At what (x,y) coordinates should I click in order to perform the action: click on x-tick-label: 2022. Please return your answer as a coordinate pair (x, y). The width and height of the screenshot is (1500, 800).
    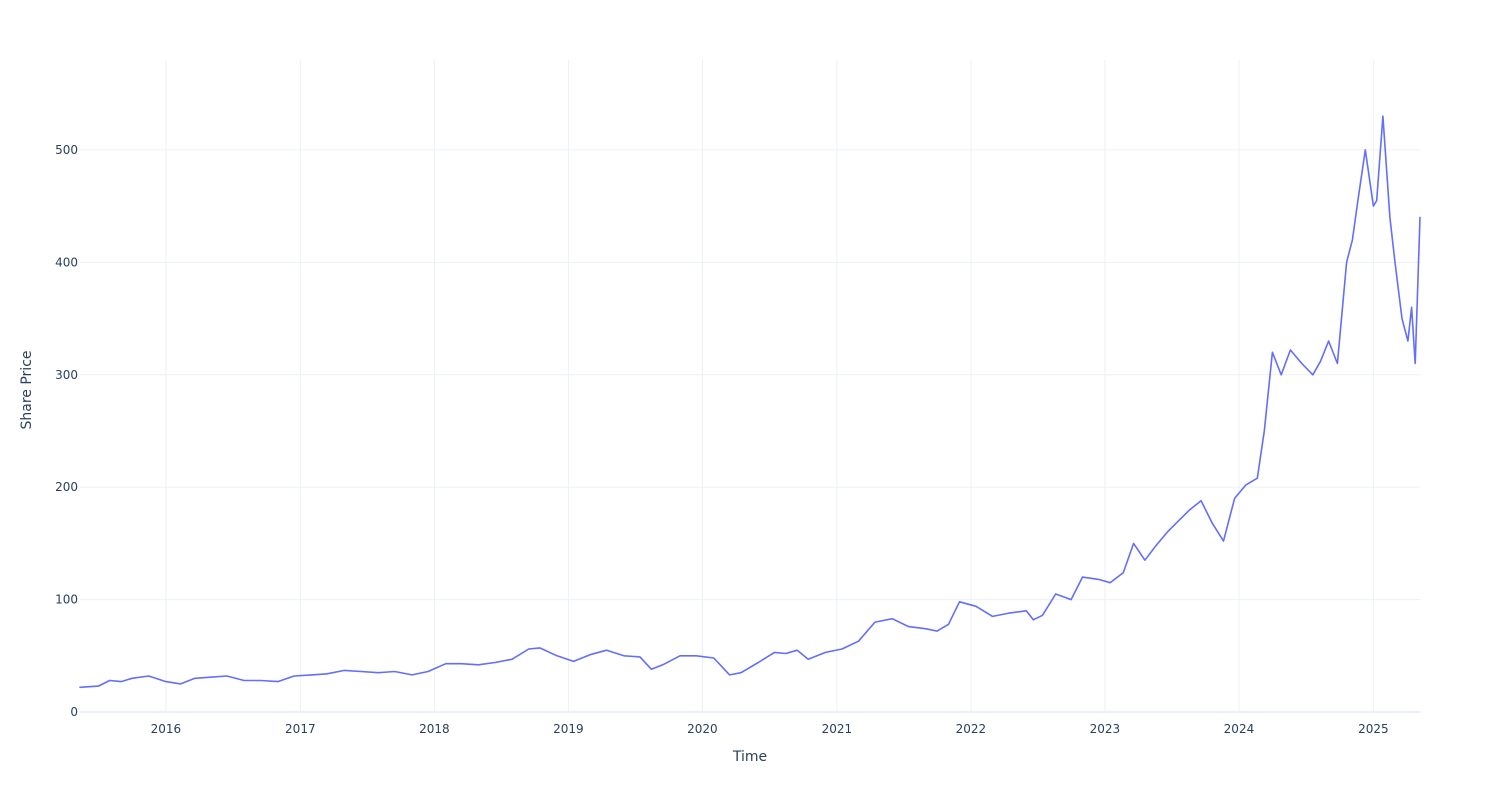
    Looking at the image, I should click on (971, 729).